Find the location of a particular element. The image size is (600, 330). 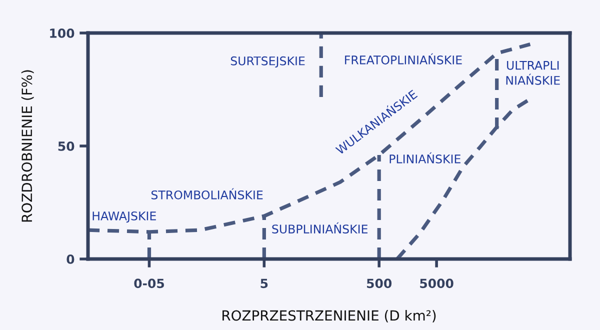

x-axis-title: ROZPRZESTRZENIENIE (D km²) is located at coordinates (329, 316).